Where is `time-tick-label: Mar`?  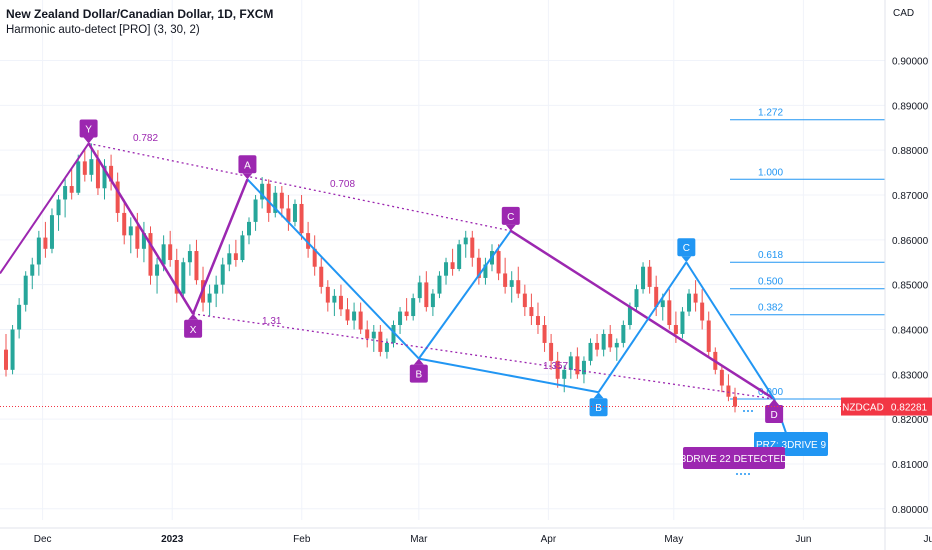 time-tick-label: Mar is located at coordinates (419, 539).